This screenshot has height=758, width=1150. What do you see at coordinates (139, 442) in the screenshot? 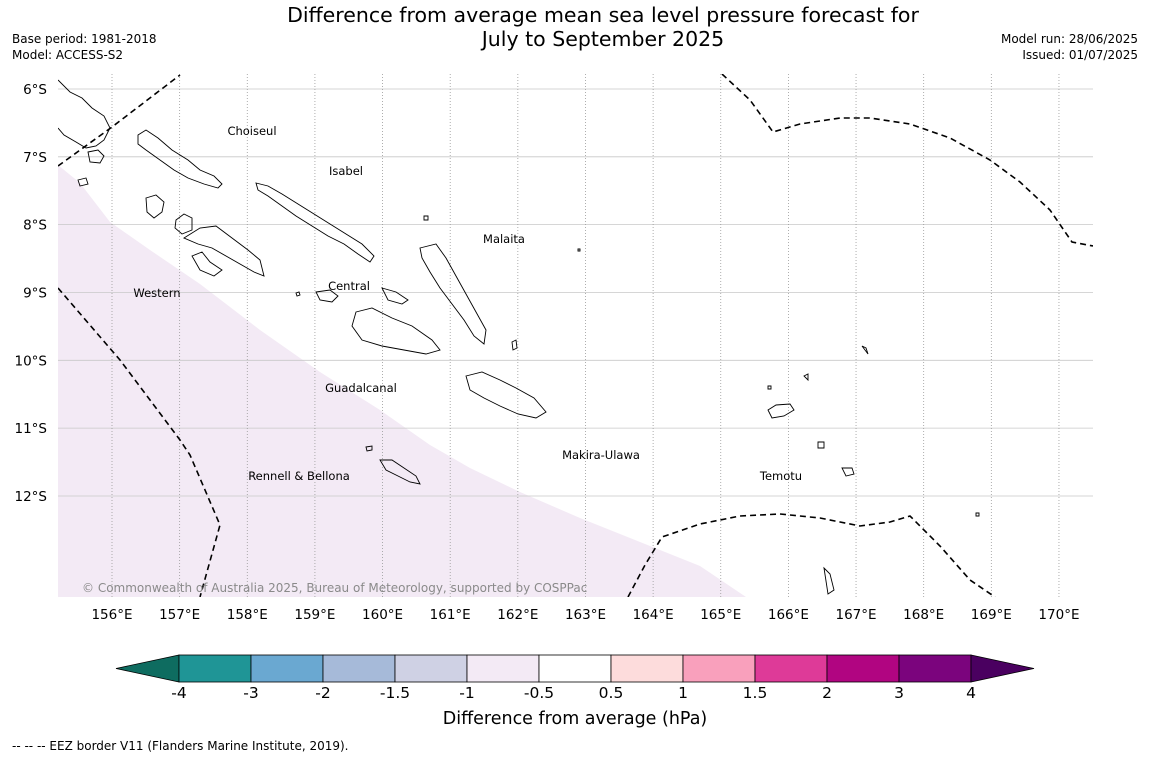
I see `eez-border-southwest` at bounding box center [139, 442].